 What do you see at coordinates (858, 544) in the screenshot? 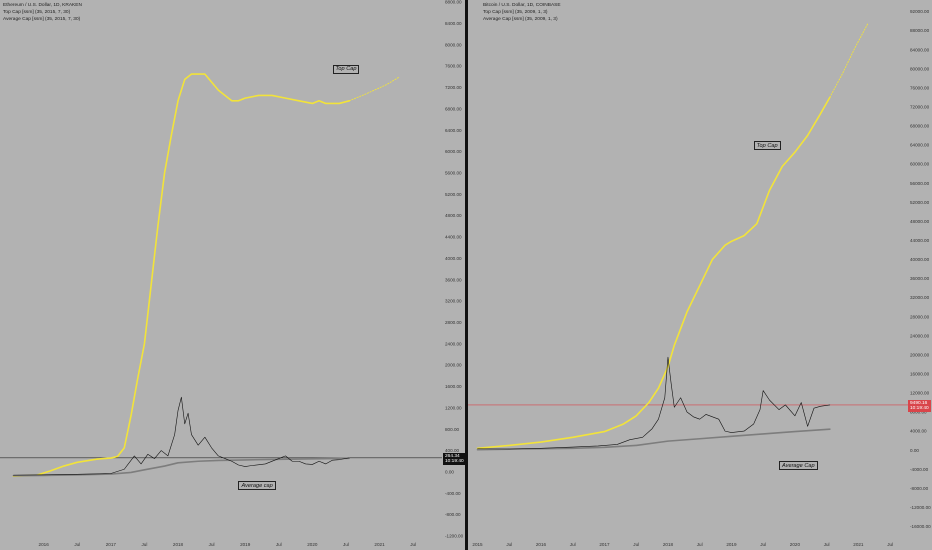
I see `bitcoin-x-tick-label: 2021` at bounding box center [858, 544].